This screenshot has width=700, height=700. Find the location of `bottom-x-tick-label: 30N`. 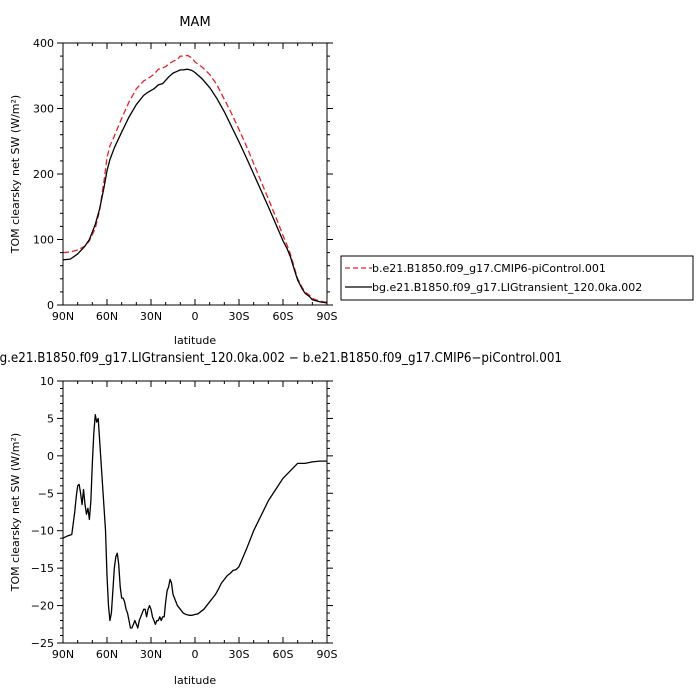

bottom-x-tick-label: 30N is located at coordinates (151, 654).